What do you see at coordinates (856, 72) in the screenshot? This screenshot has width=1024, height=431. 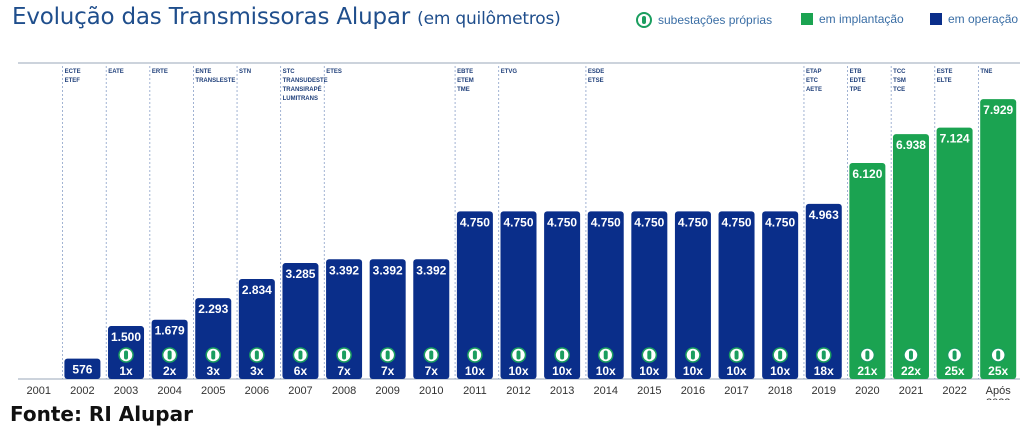 I see `annotation-label: ETB` at bounding box center [856, 72].